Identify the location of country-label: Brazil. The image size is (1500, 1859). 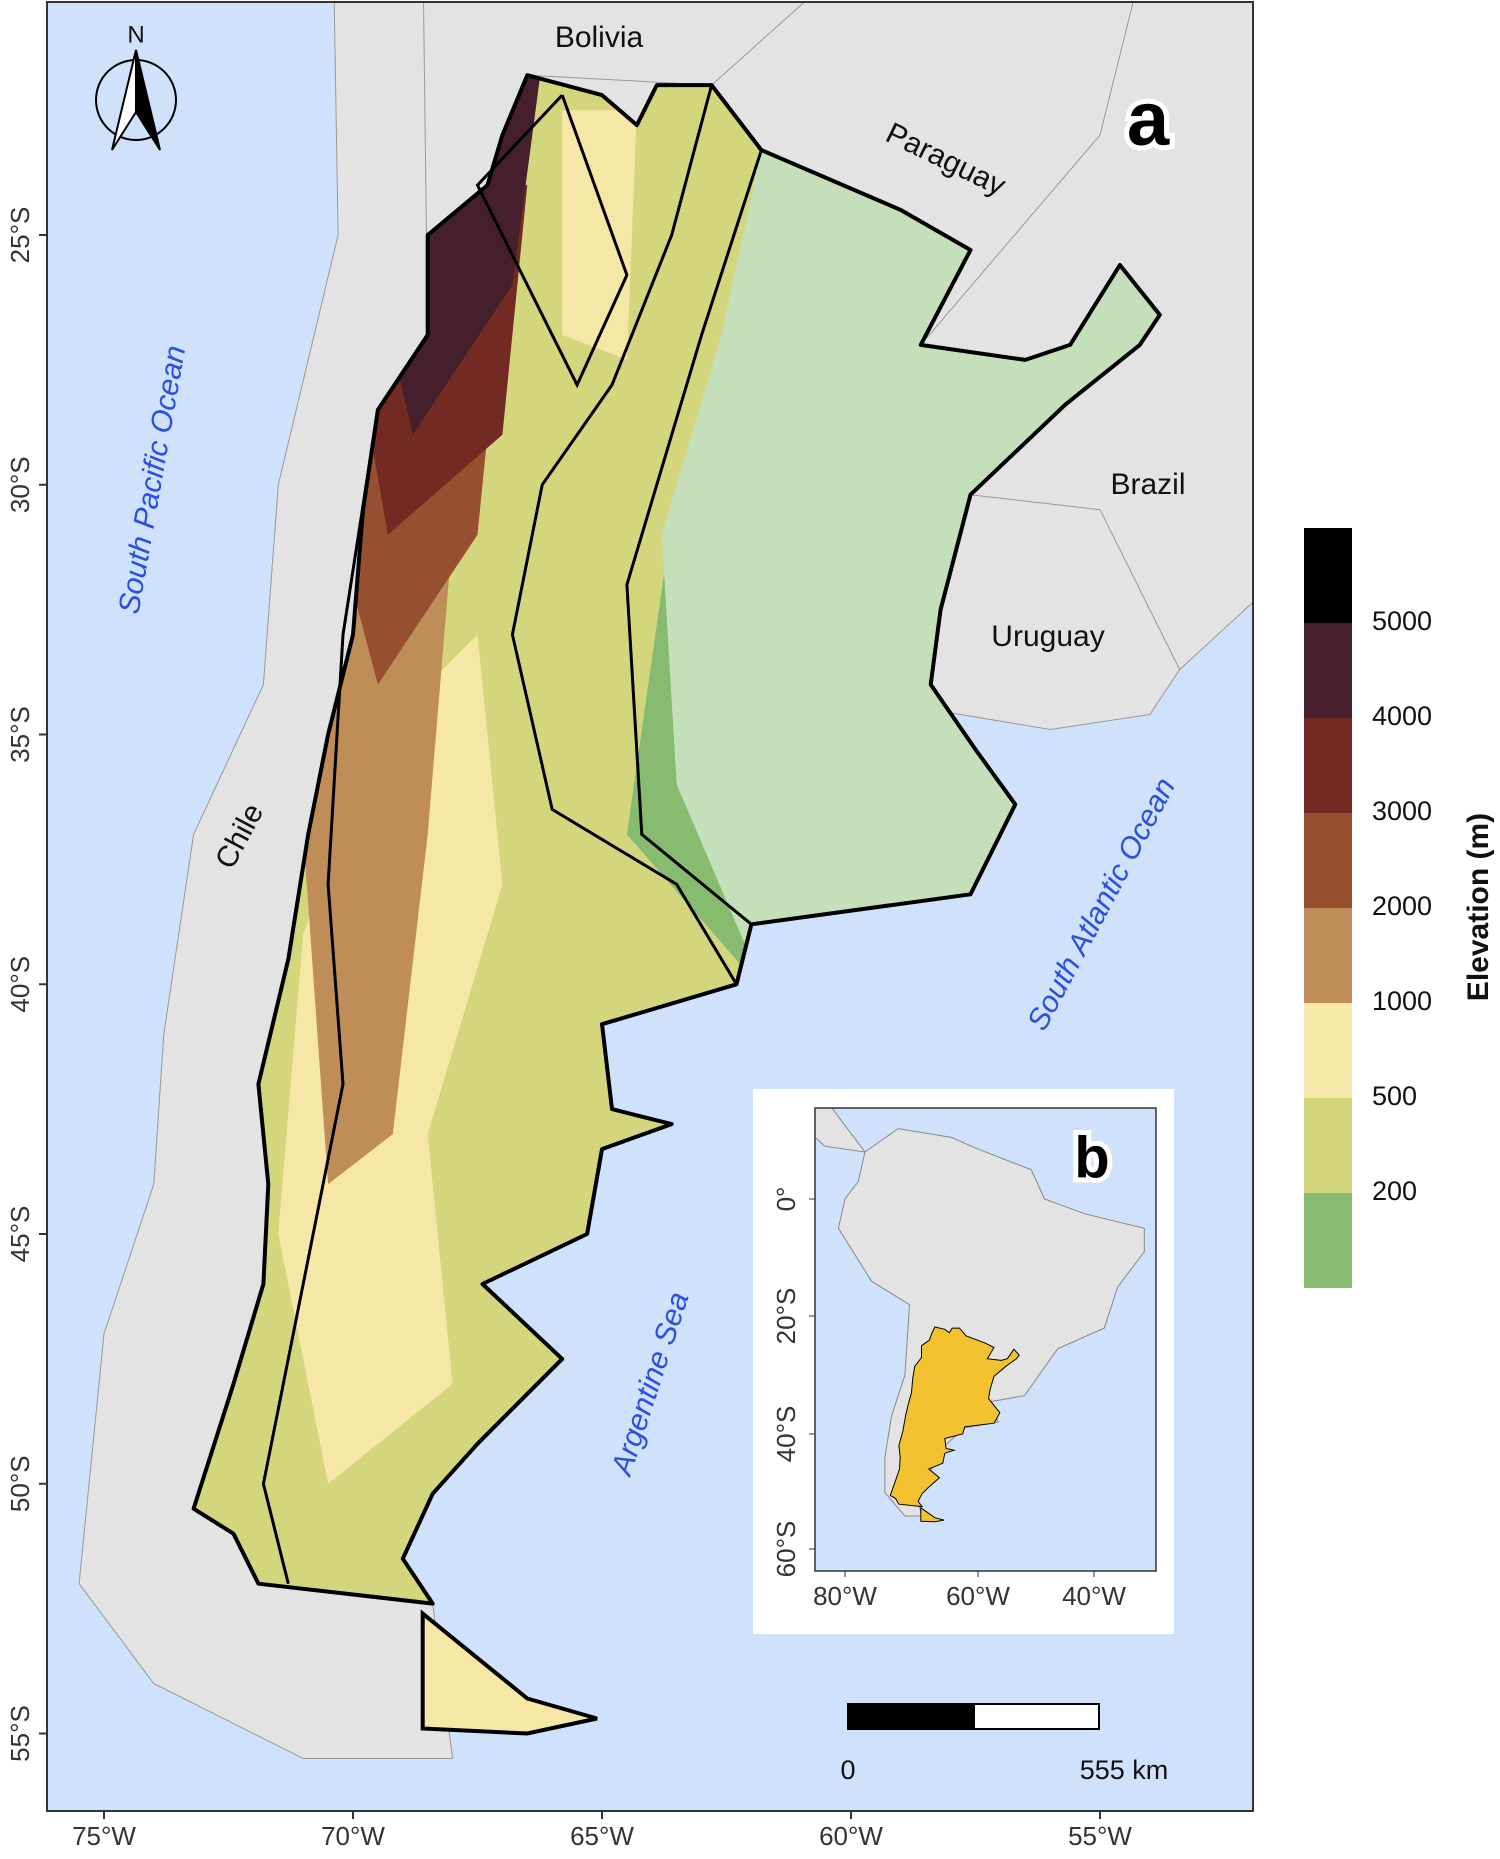
(1147, 484).